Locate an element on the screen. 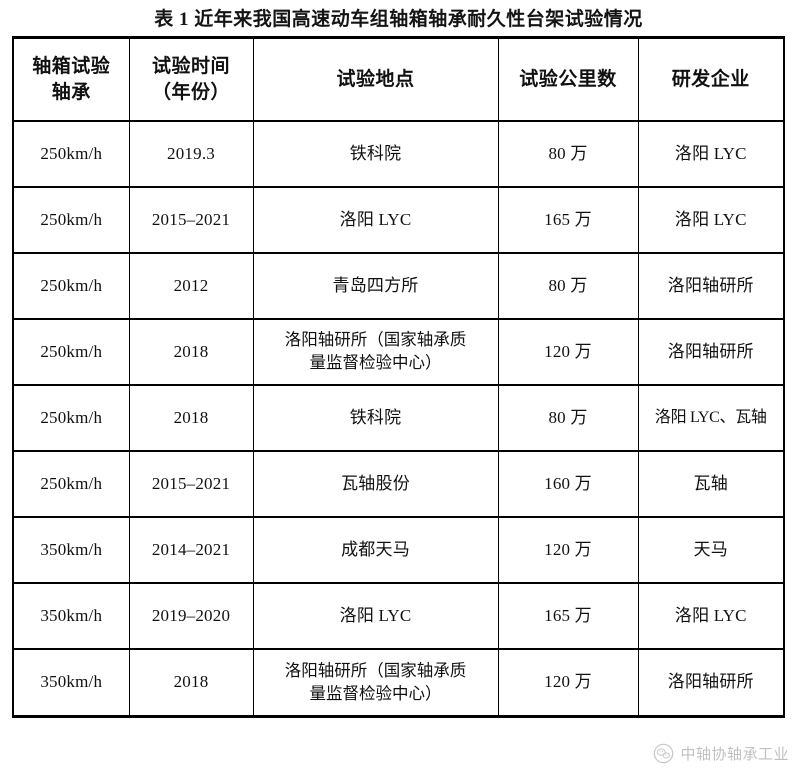  cell-place-line1: 瓦轴股份 is located at coordinates (375, 483).